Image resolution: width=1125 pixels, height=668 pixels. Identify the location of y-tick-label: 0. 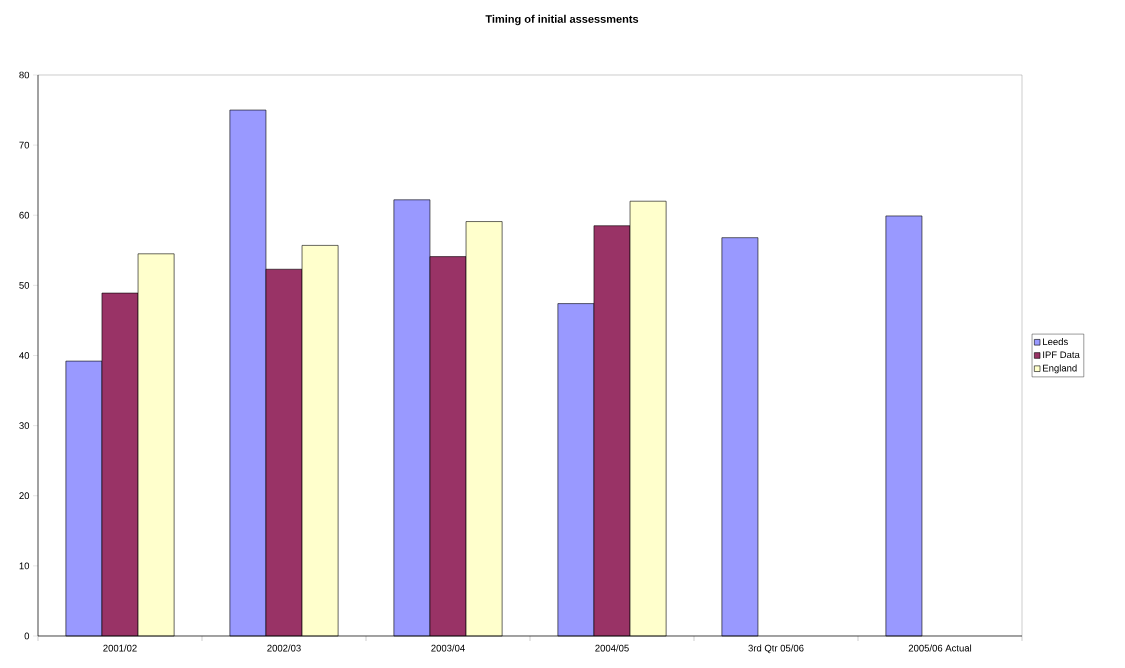
(27, 636).